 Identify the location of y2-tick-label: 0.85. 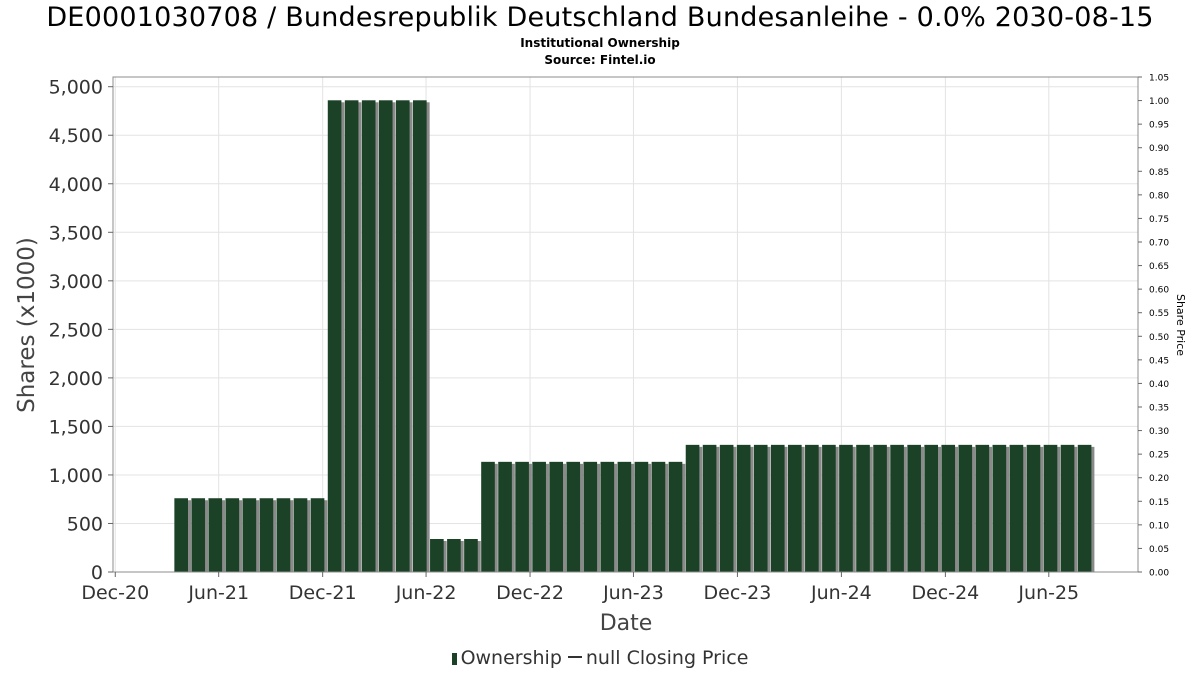
(1159, 173).